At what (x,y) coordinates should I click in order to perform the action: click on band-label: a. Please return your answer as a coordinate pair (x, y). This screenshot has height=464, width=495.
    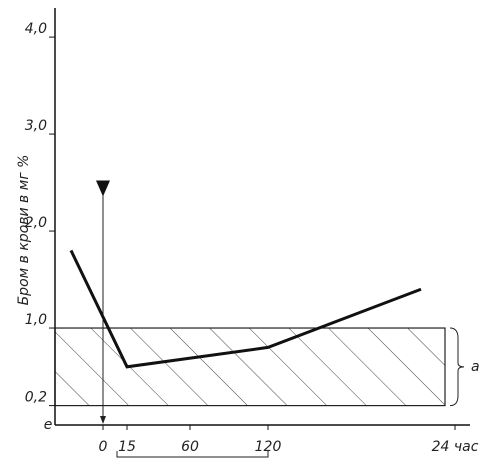
    Looking at the image, I should click on (475, 367).